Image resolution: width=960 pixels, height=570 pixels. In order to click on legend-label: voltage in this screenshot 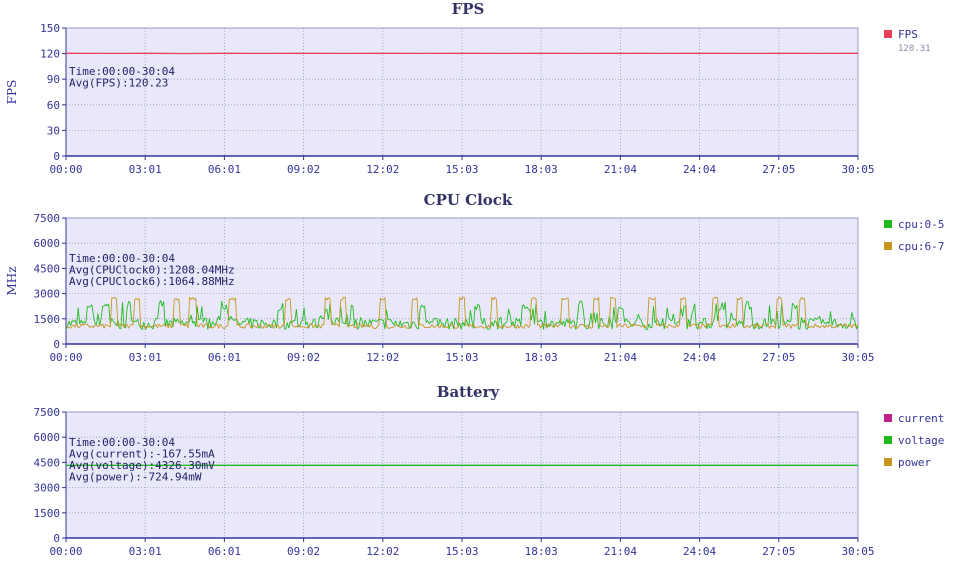, I will do `click(921, 440)`.